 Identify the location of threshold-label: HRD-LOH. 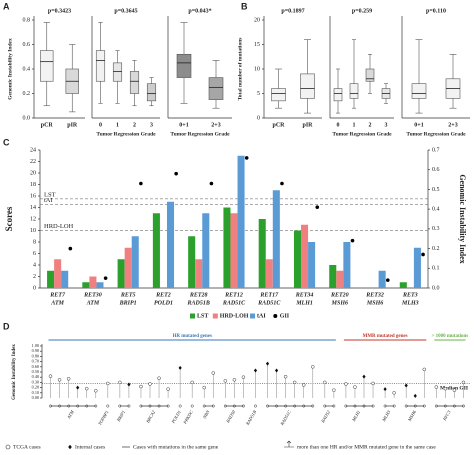
(59, 226).